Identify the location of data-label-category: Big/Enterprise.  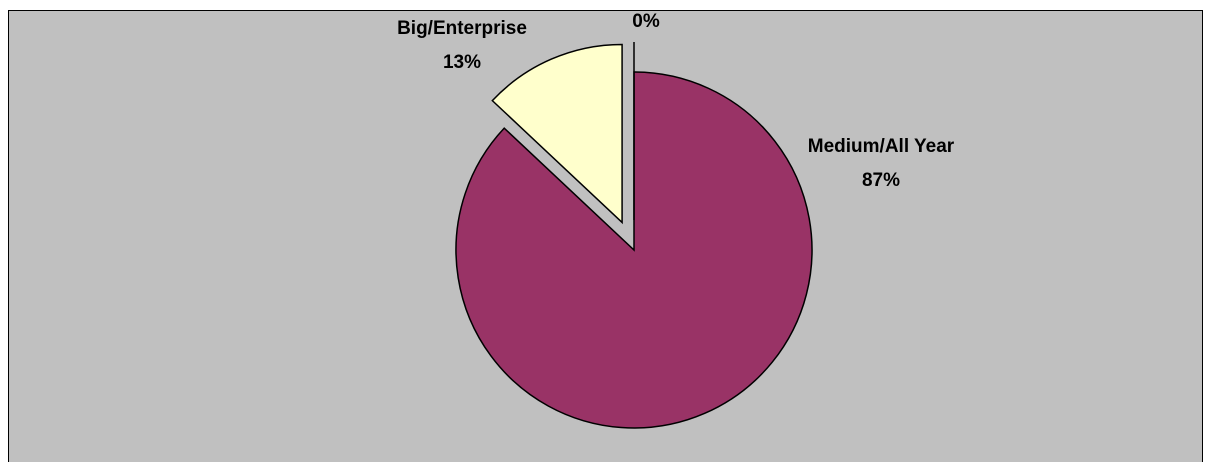
(462, 28).